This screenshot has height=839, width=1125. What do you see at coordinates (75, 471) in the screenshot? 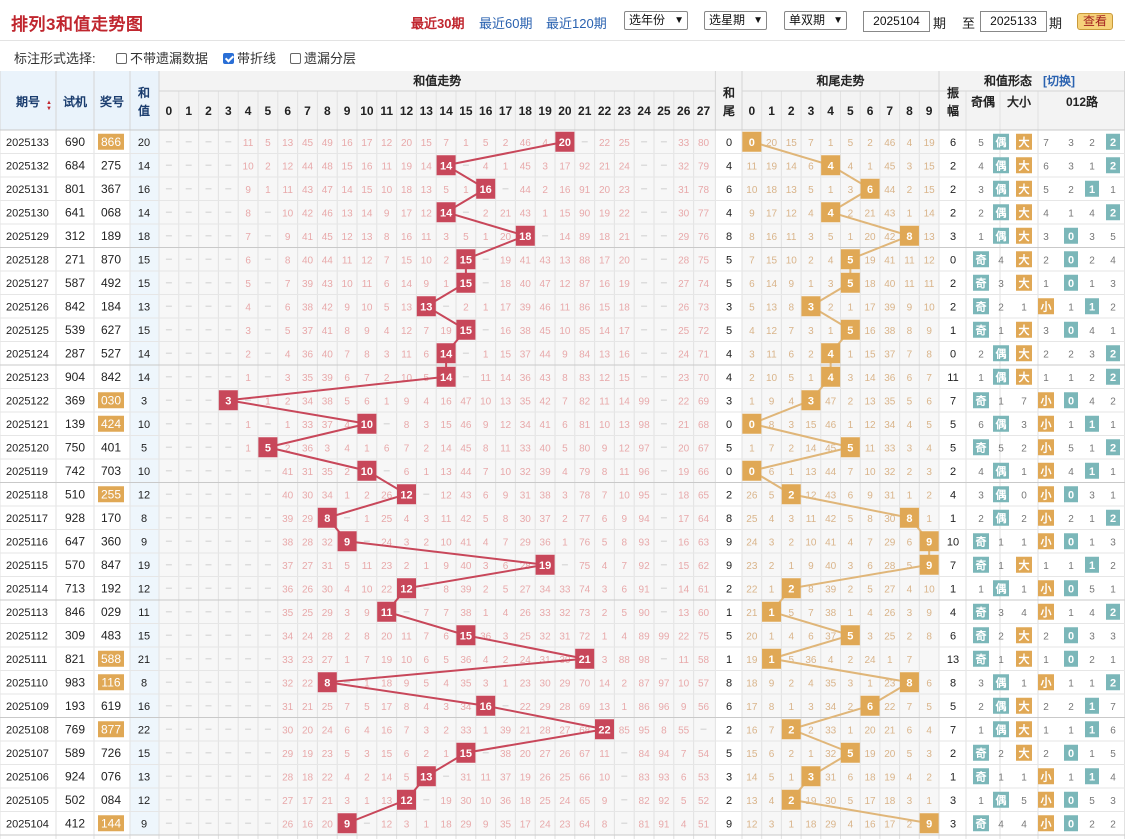
I see `test-number-cell: 742` at bounding box center [75, 471].